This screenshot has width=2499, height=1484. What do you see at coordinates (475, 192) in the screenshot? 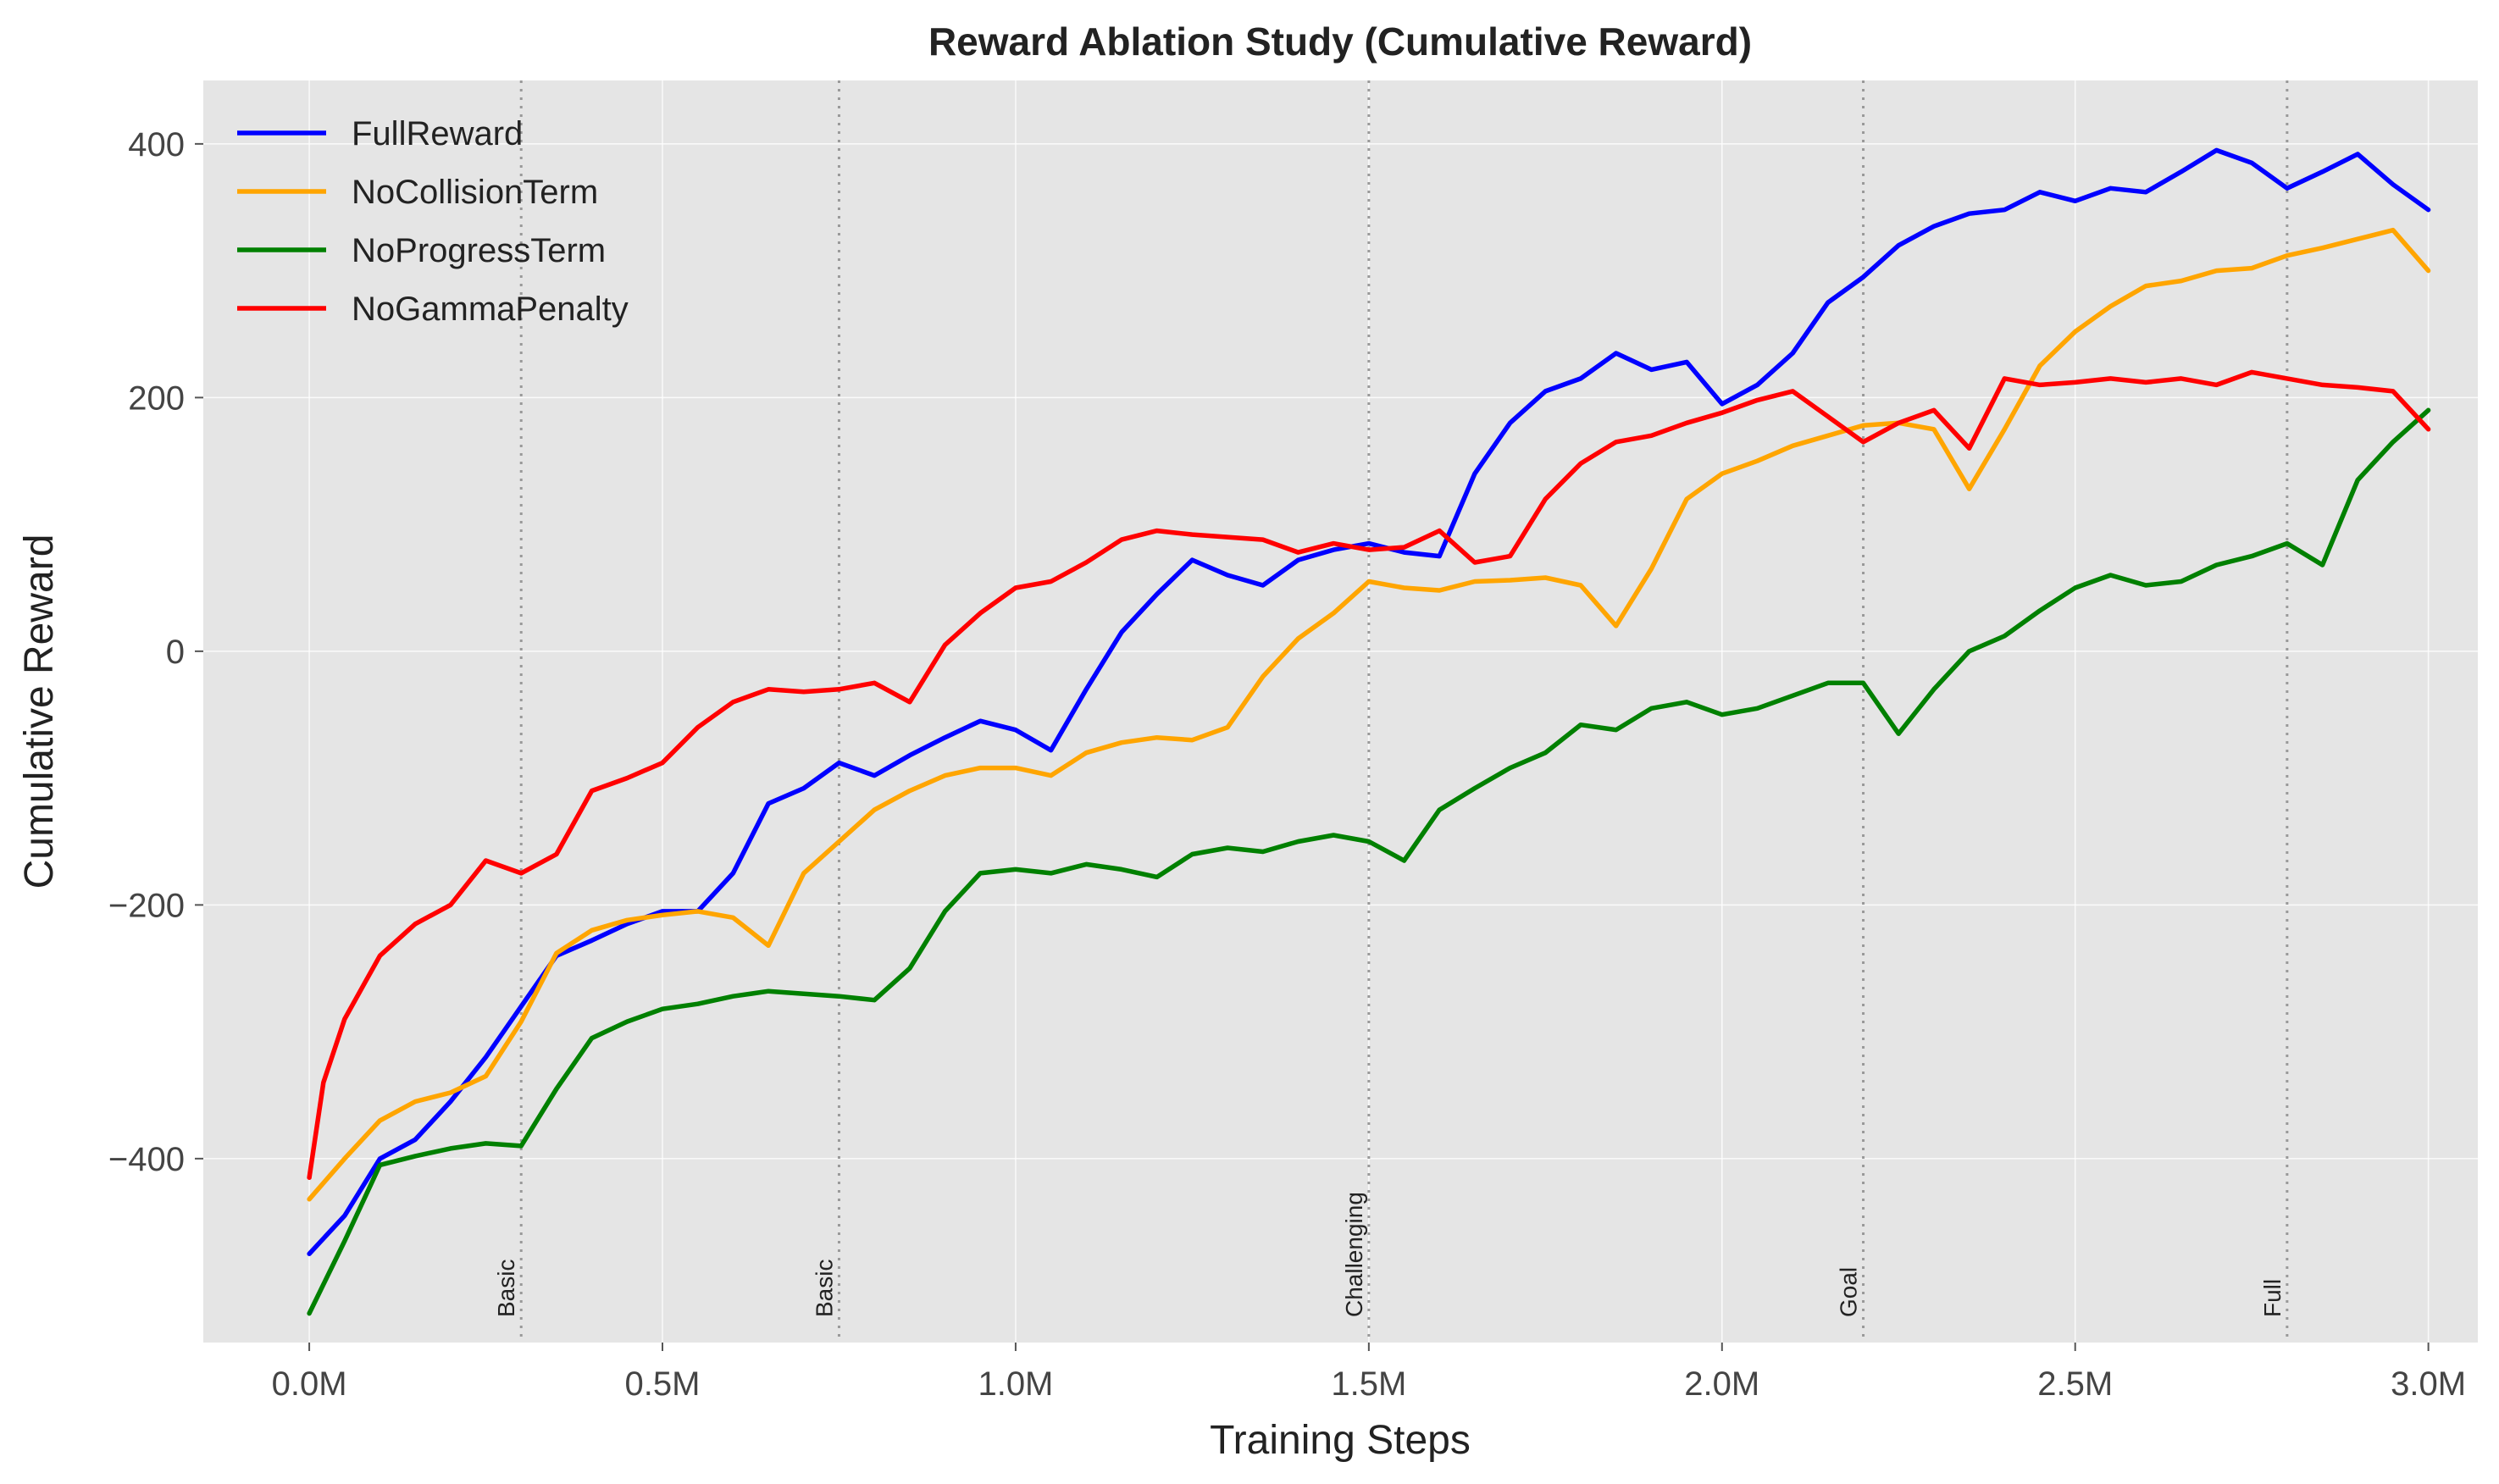
I see `legend-label-nocollisionterm: NoCollisionTerm` at bounding box center [475, 192].